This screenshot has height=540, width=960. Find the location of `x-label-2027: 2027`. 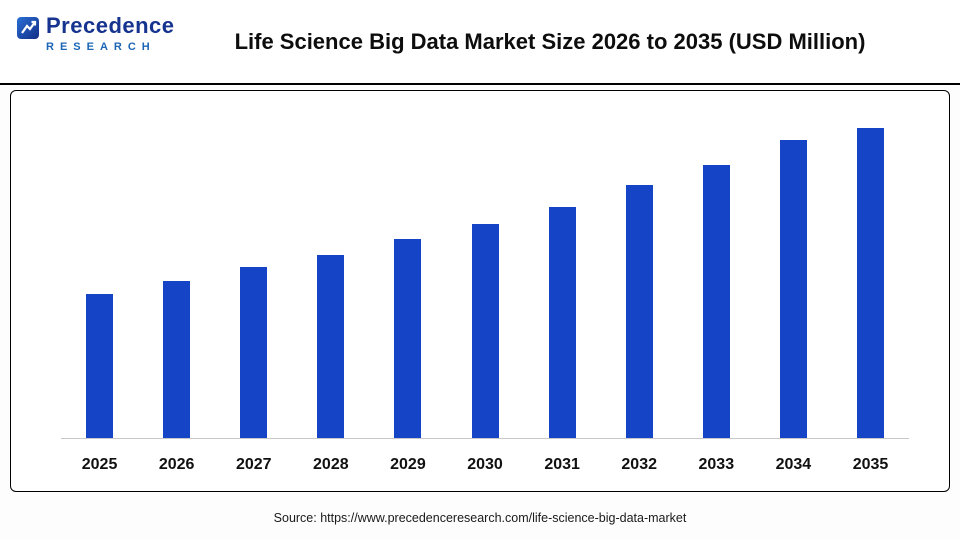

x-label-2027: 2027 is located at coordinates (253, 464).